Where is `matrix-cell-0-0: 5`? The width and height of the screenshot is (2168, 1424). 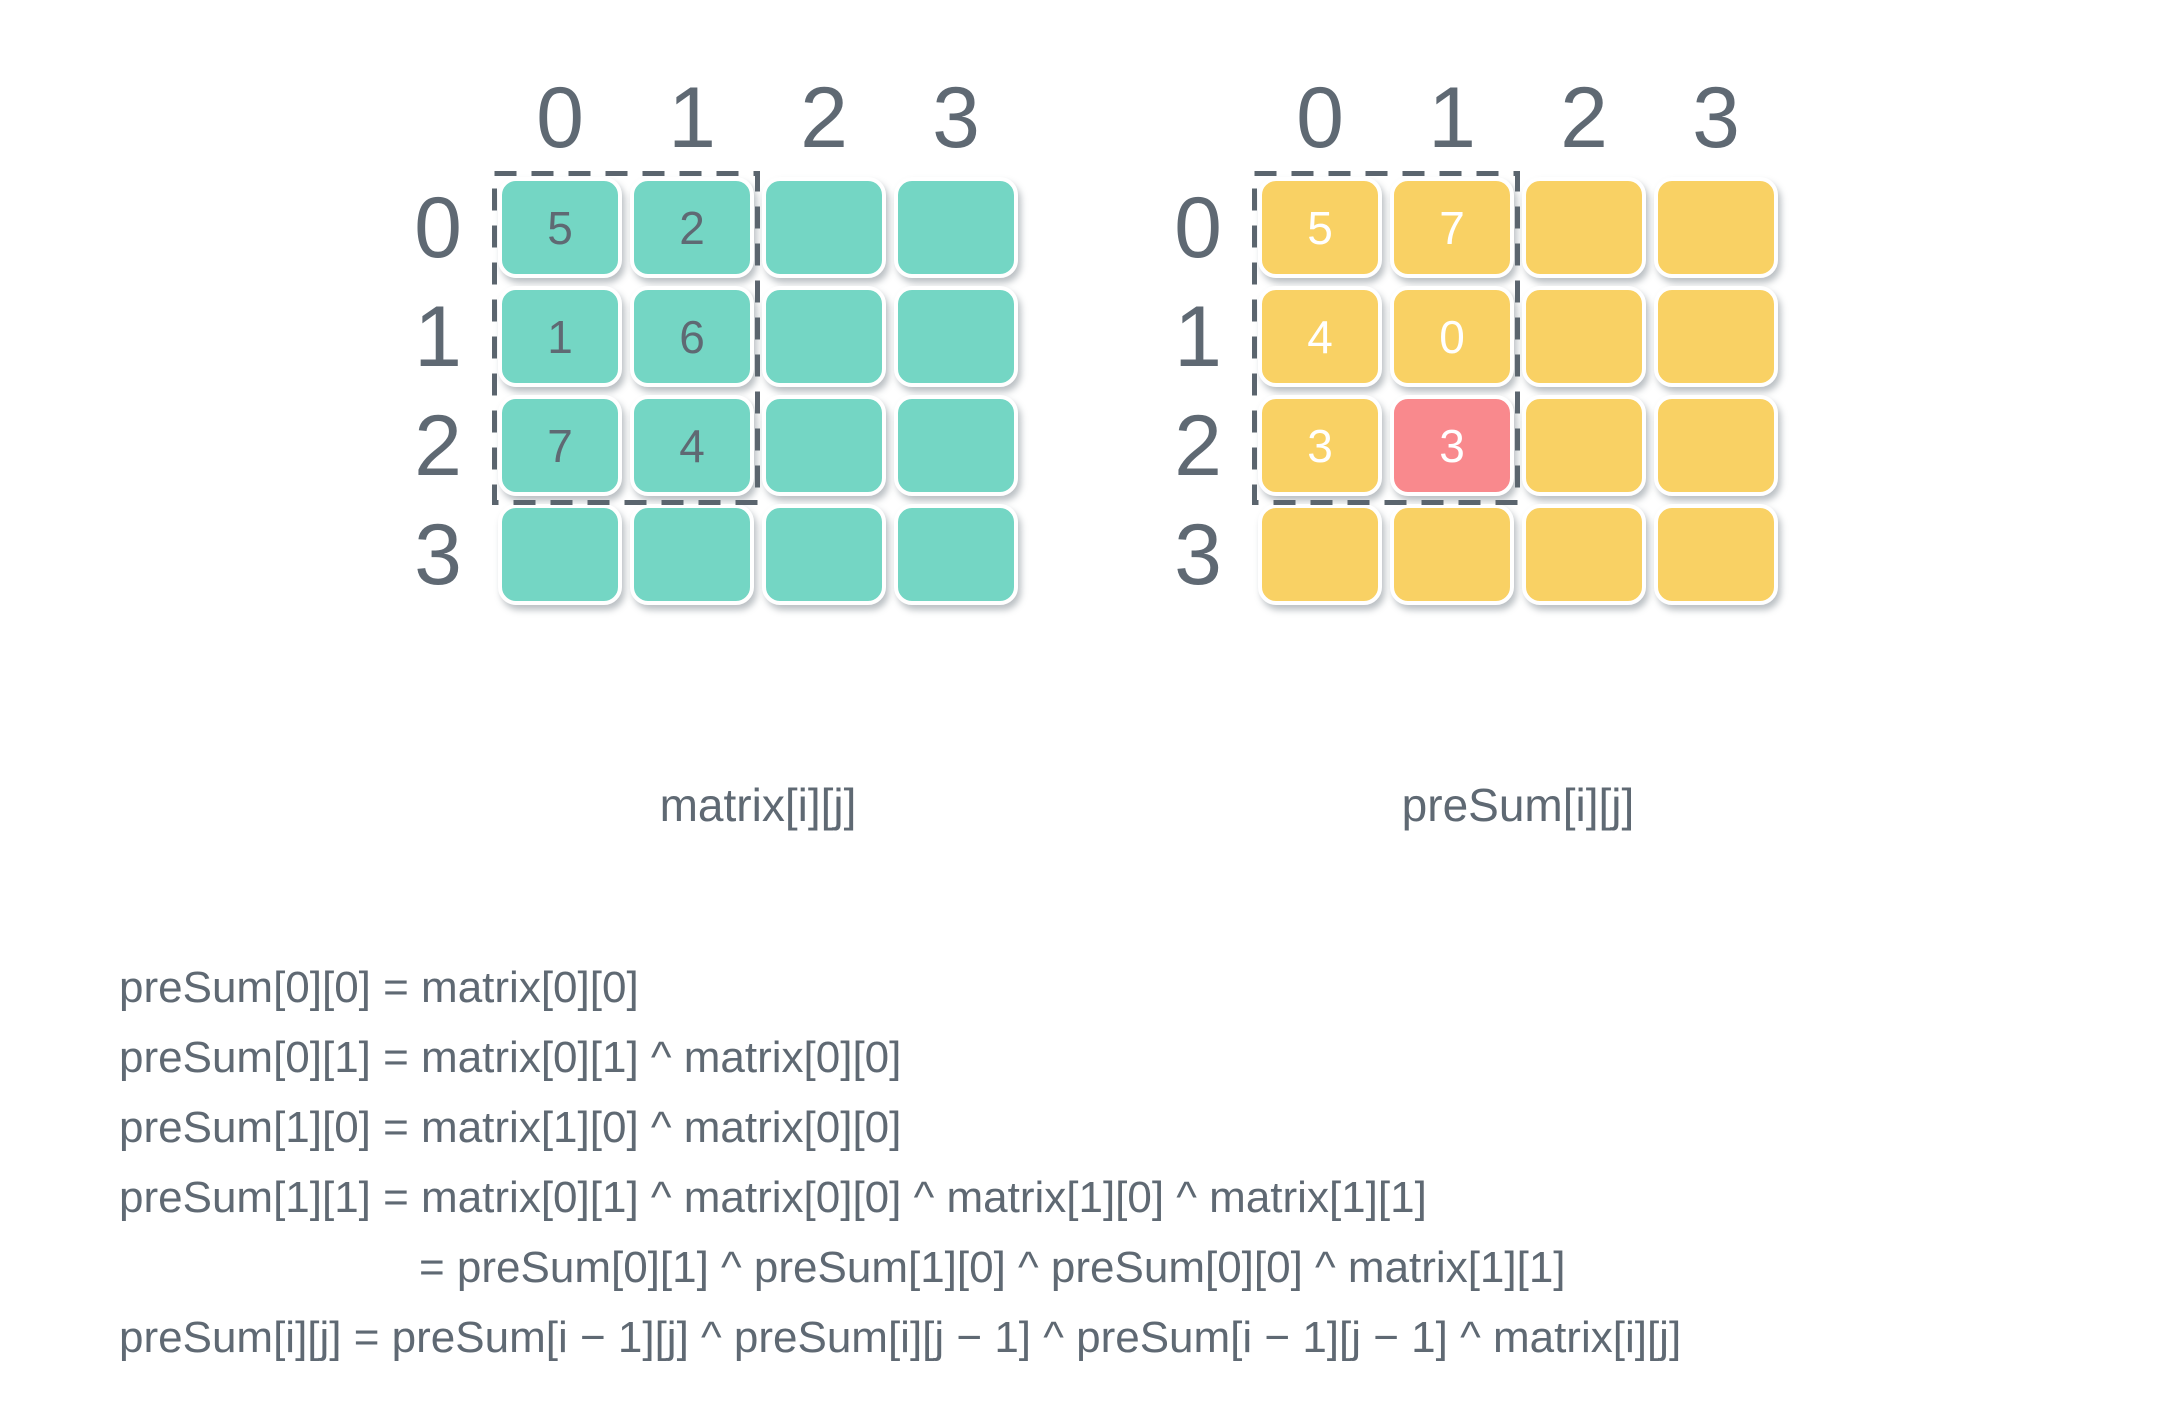 matrix-cell-0-0: 5 is located at coordinates (560, 227).